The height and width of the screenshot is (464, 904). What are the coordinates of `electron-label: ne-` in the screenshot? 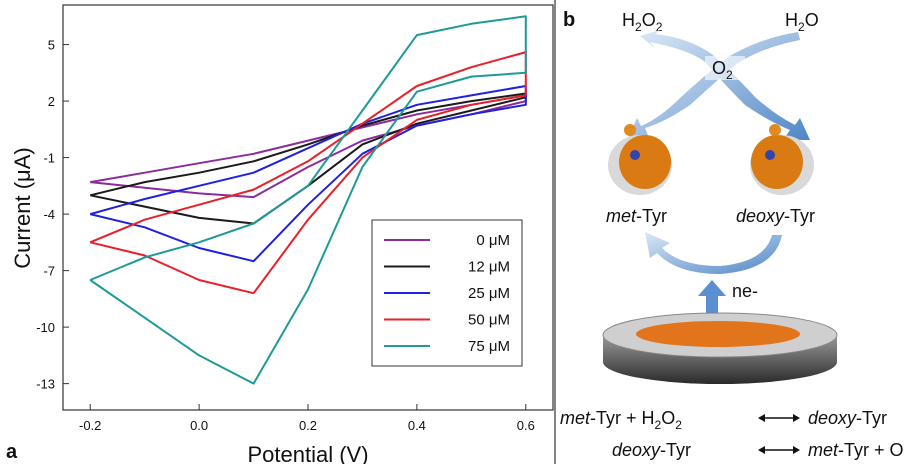 It's located at (745, 291).